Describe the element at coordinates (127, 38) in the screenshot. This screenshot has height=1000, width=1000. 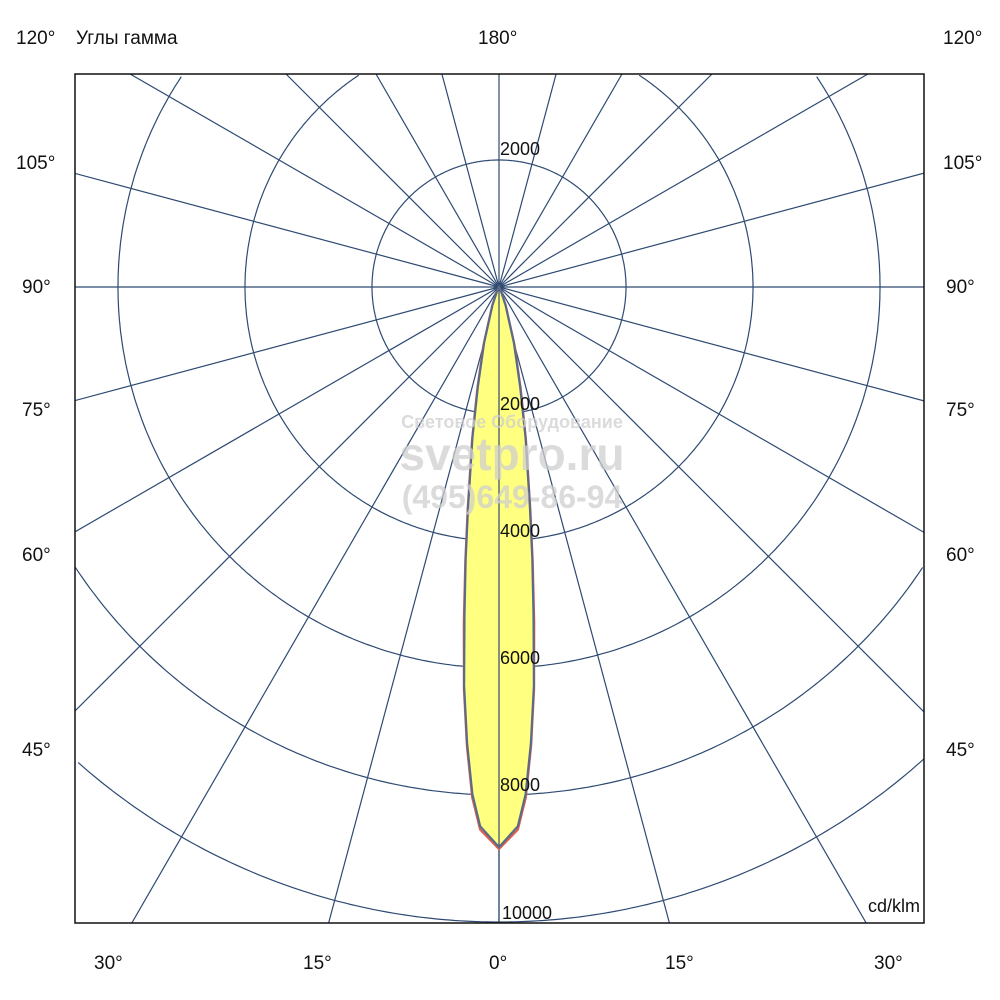
I see `chart-title: Углы гамма` at that location.